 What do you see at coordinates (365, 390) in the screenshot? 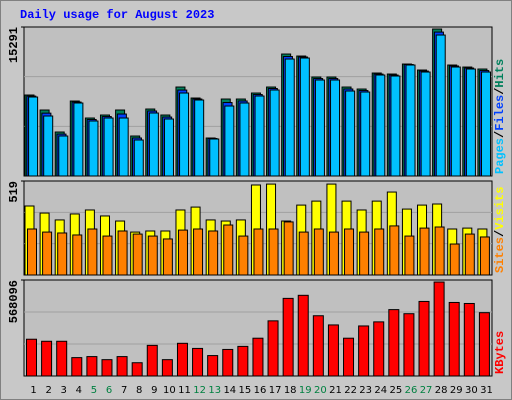
I see `x-tick-label: 23` at bounding box center [365, 390].